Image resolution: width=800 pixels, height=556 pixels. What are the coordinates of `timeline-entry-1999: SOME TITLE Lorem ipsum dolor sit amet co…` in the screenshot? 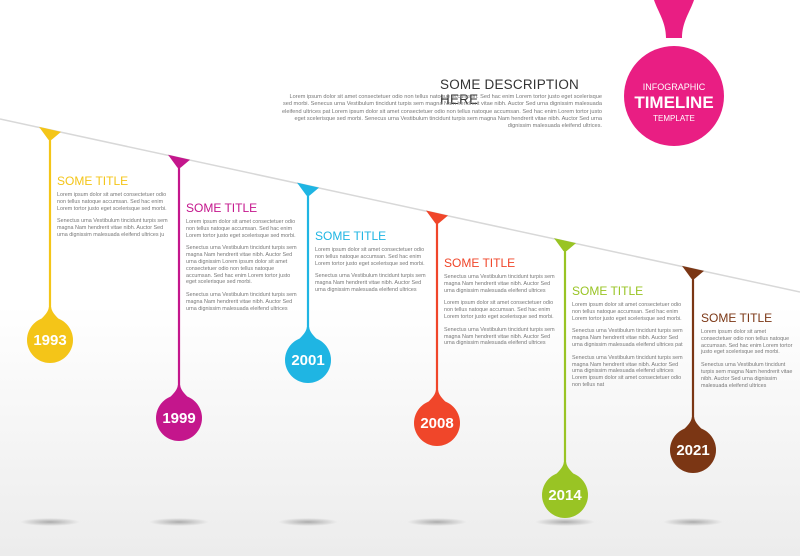 It's located at (242, 260).